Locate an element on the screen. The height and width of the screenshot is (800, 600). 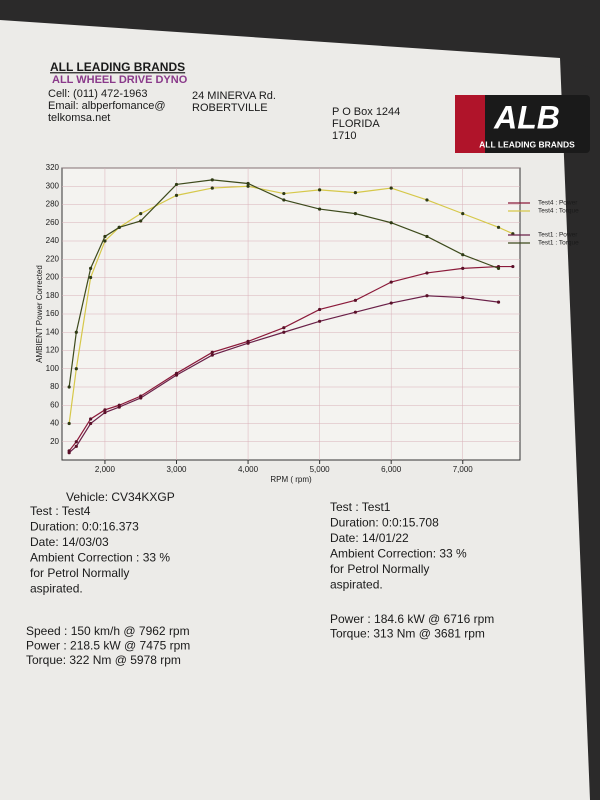
legend-label: Test4 : Power is located at coordinates (558, 203).